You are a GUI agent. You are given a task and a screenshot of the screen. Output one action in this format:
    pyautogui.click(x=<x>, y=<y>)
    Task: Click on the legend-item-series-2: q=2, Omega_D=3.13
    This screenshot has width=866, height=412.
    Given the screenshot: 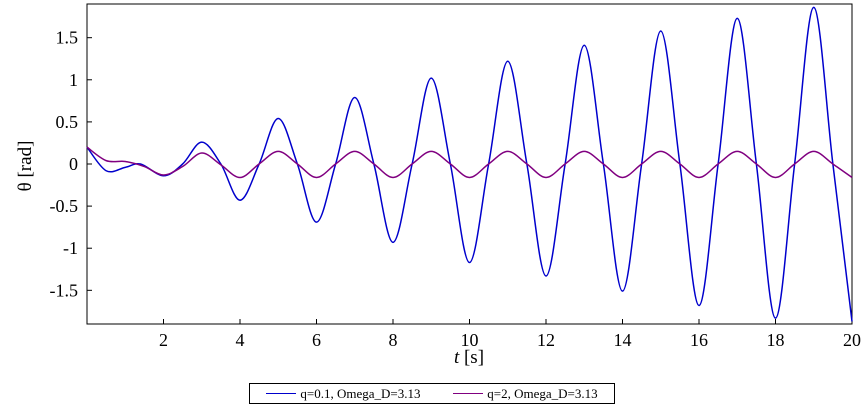 What is the action you would take?
    pyautogui.click(x=525, y=393)
    